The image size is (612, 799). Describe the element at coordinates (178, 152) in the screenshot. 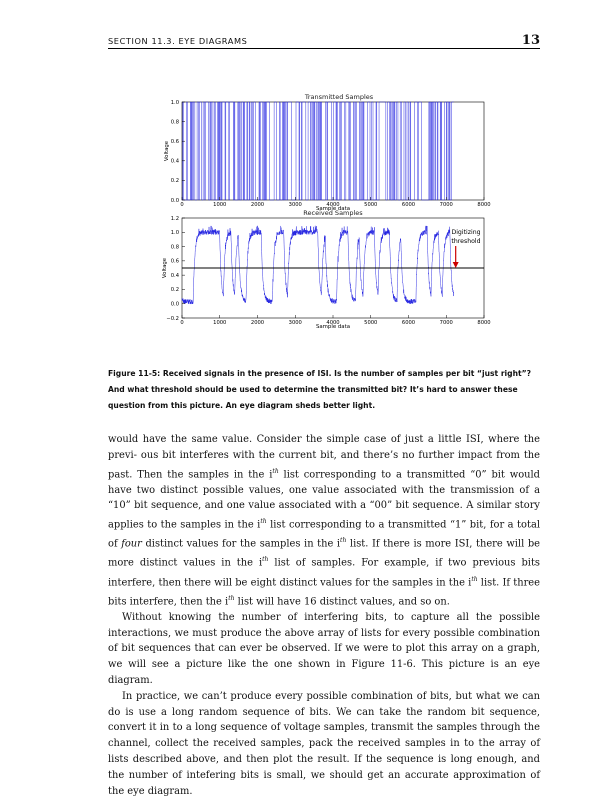

I see `y-tick-labels: 0.0 0.2 0.4 0.6 0.8 1.0` at that location.